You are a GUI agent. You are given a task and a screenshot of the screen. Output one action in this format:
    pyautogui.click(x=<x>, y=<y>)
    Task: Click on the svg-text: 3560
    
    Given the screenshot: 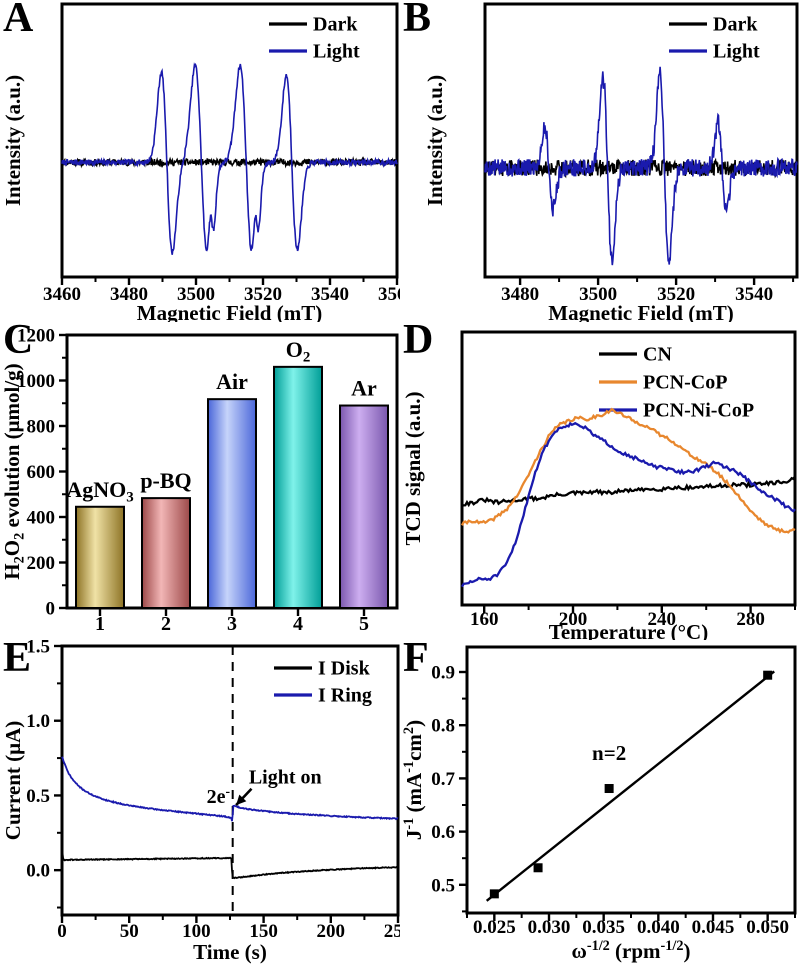 What is the action you would take?
    pyautogui.click(x=389, y=294)
    